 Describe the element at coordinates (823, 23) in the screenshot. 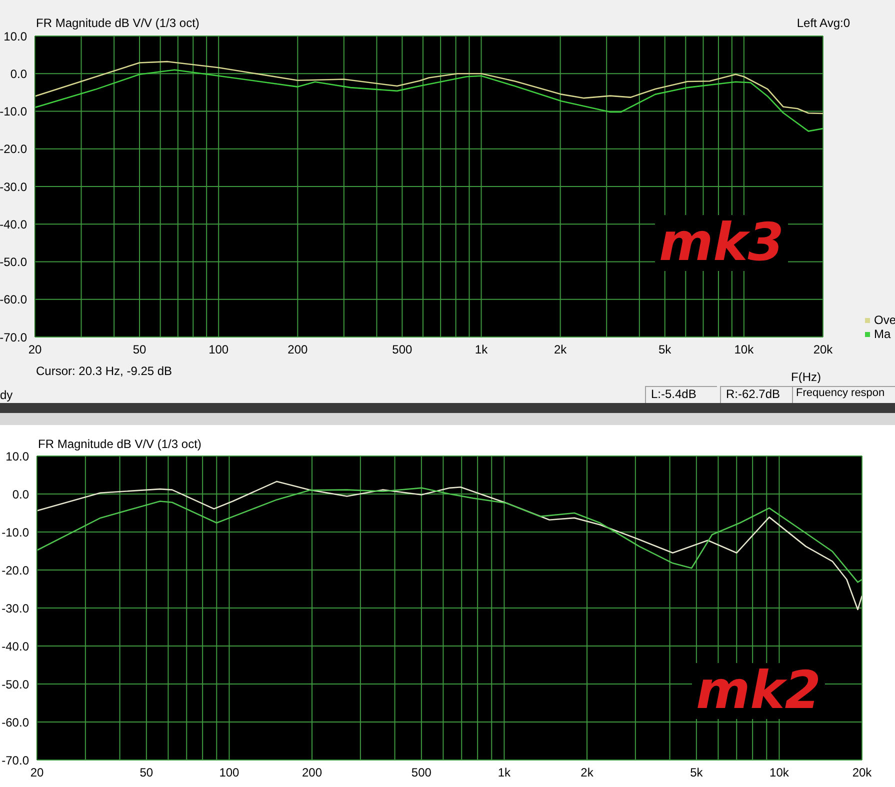

I see `text: Left Avg:0` at that location.